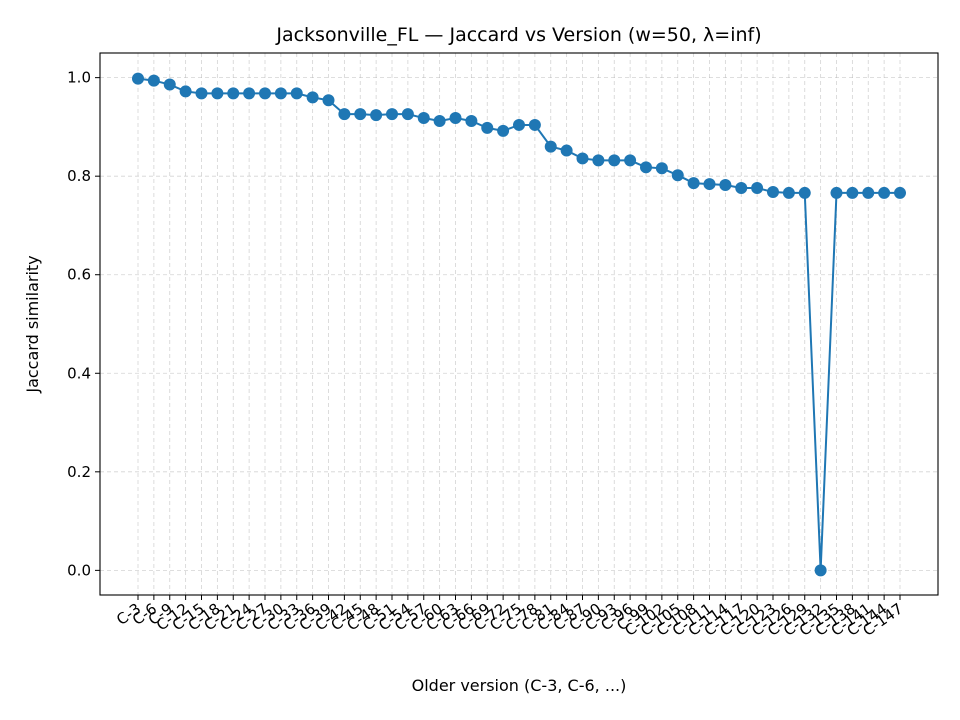 This screenshot has width=960, height=720. I want to click on y-axis-label: Jaccard similarity, so click(32, 324).